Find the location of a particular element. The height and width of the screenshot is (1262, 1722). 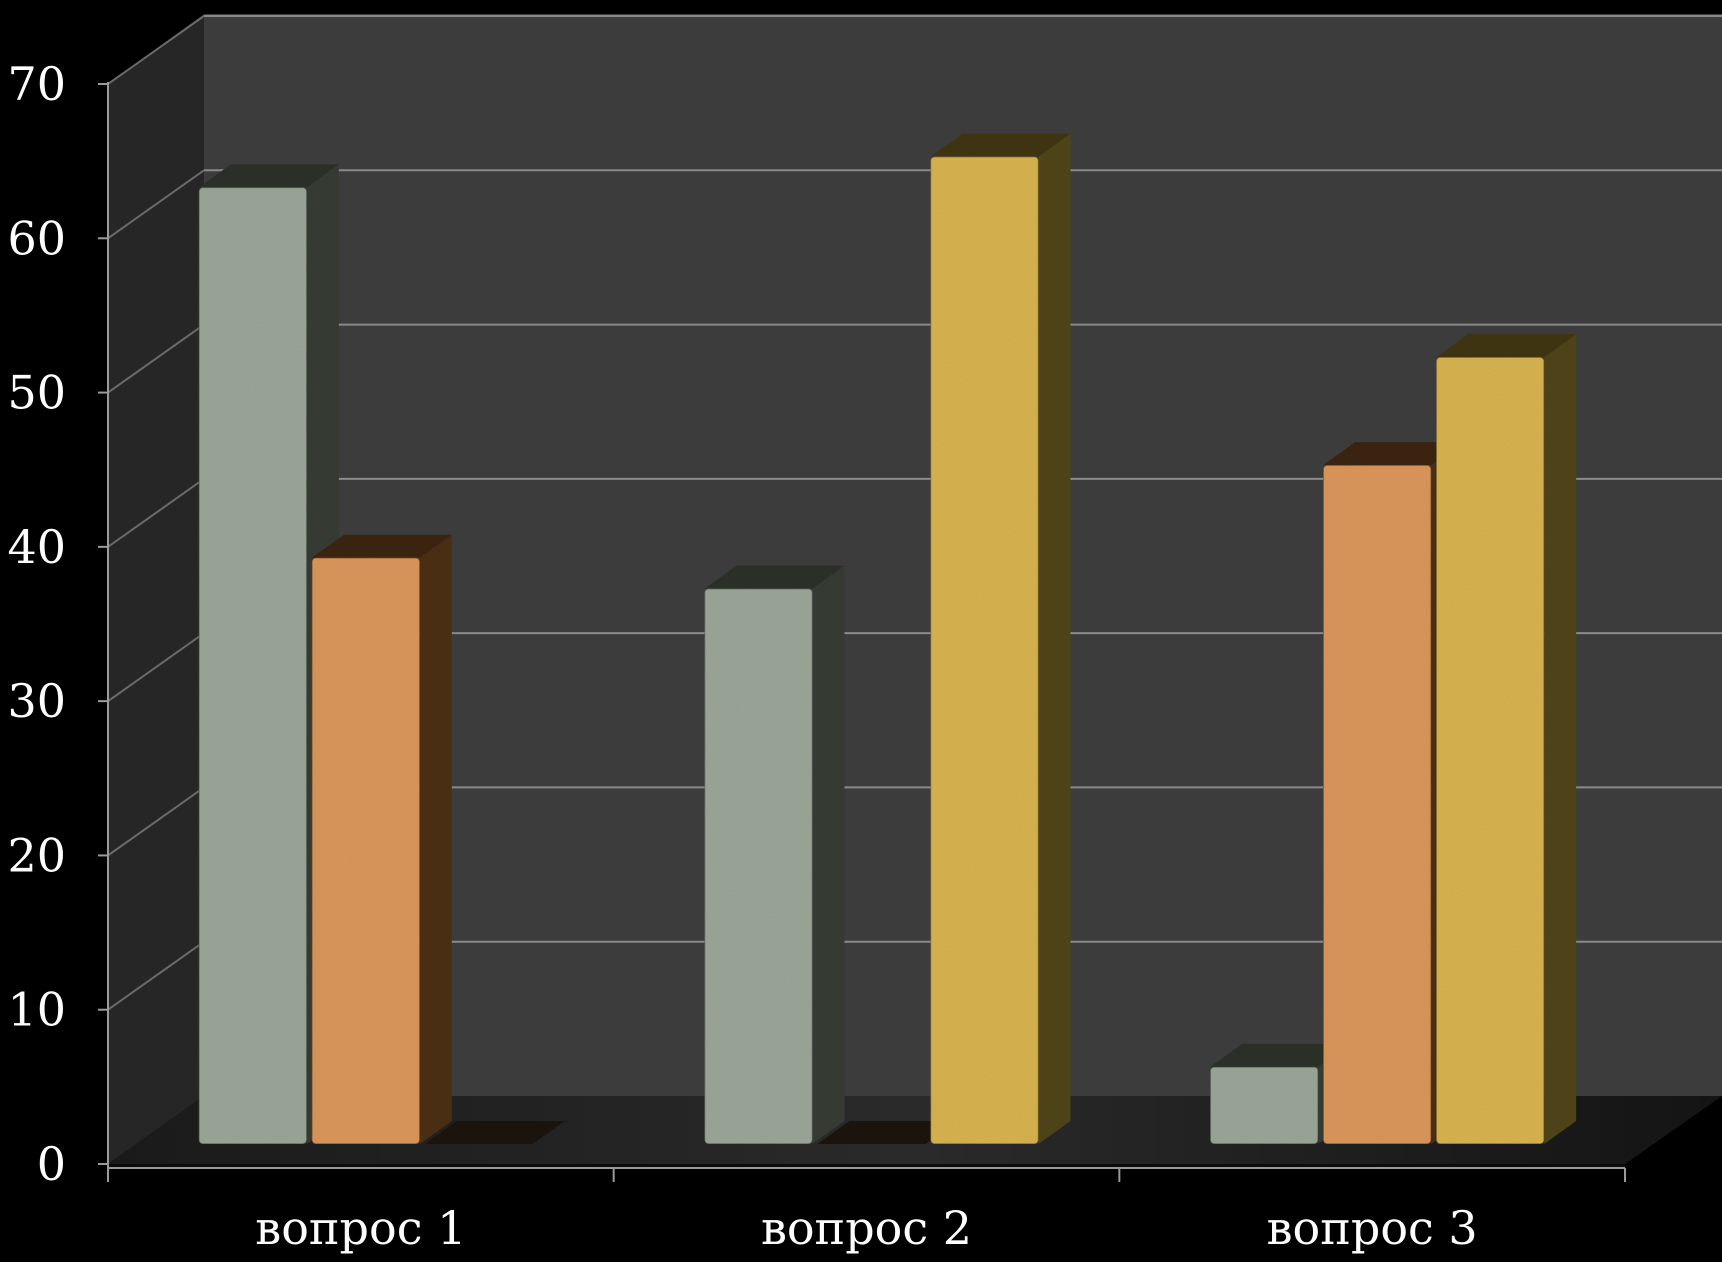

x-tick-label: вопрос 2 is located at coordinates (866, 1228).